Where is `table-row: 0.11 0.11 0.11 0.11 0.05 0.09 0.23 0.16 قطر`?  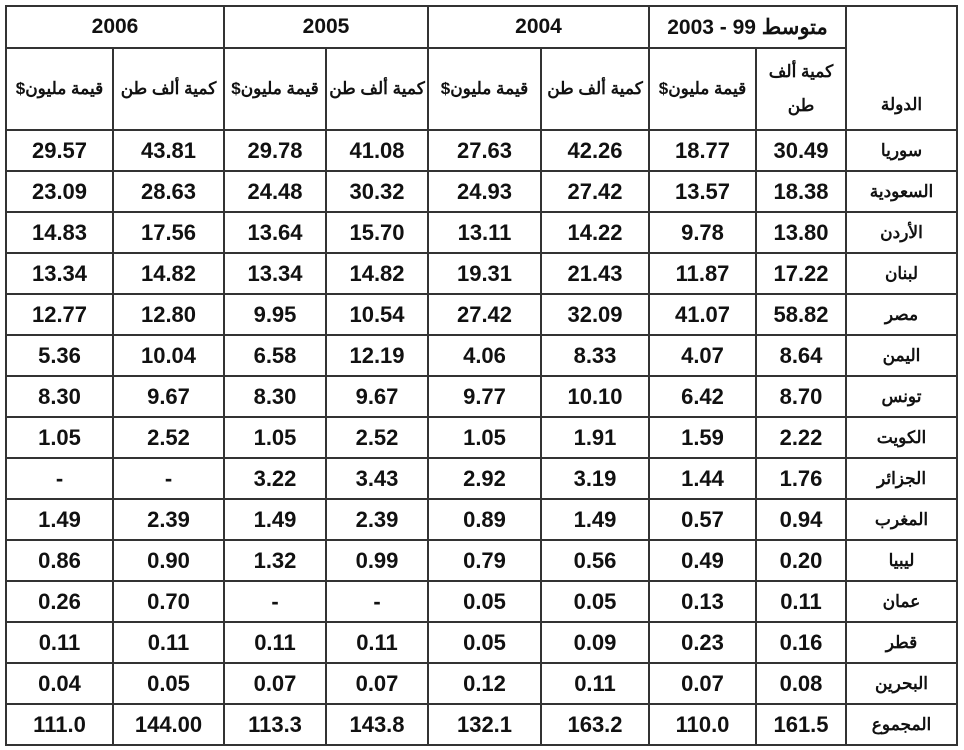
table-row: 0.11 0.11 0.11 0.11 0.05 0.09 0.23 0.16 قطر is located at coordinates (481, 642).